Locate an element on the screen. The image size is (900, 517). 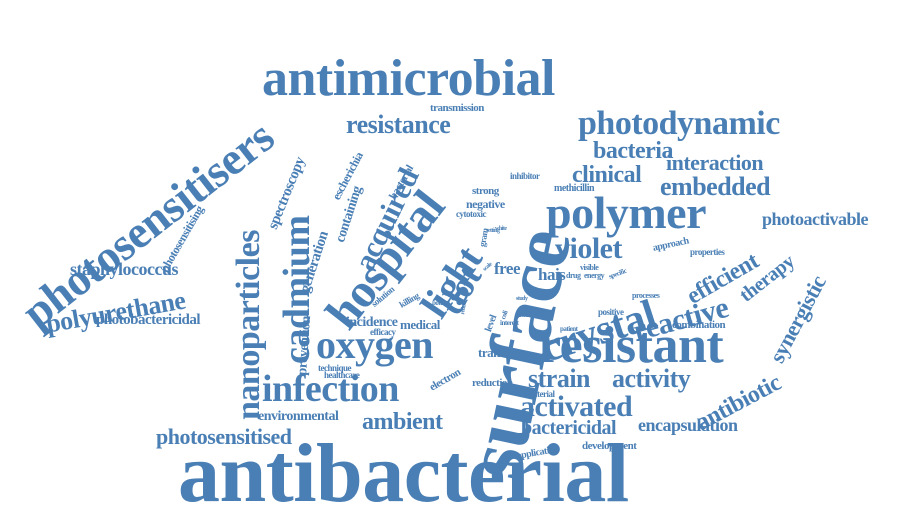
word-incidence: incidence is located at coordinates (372, 322).